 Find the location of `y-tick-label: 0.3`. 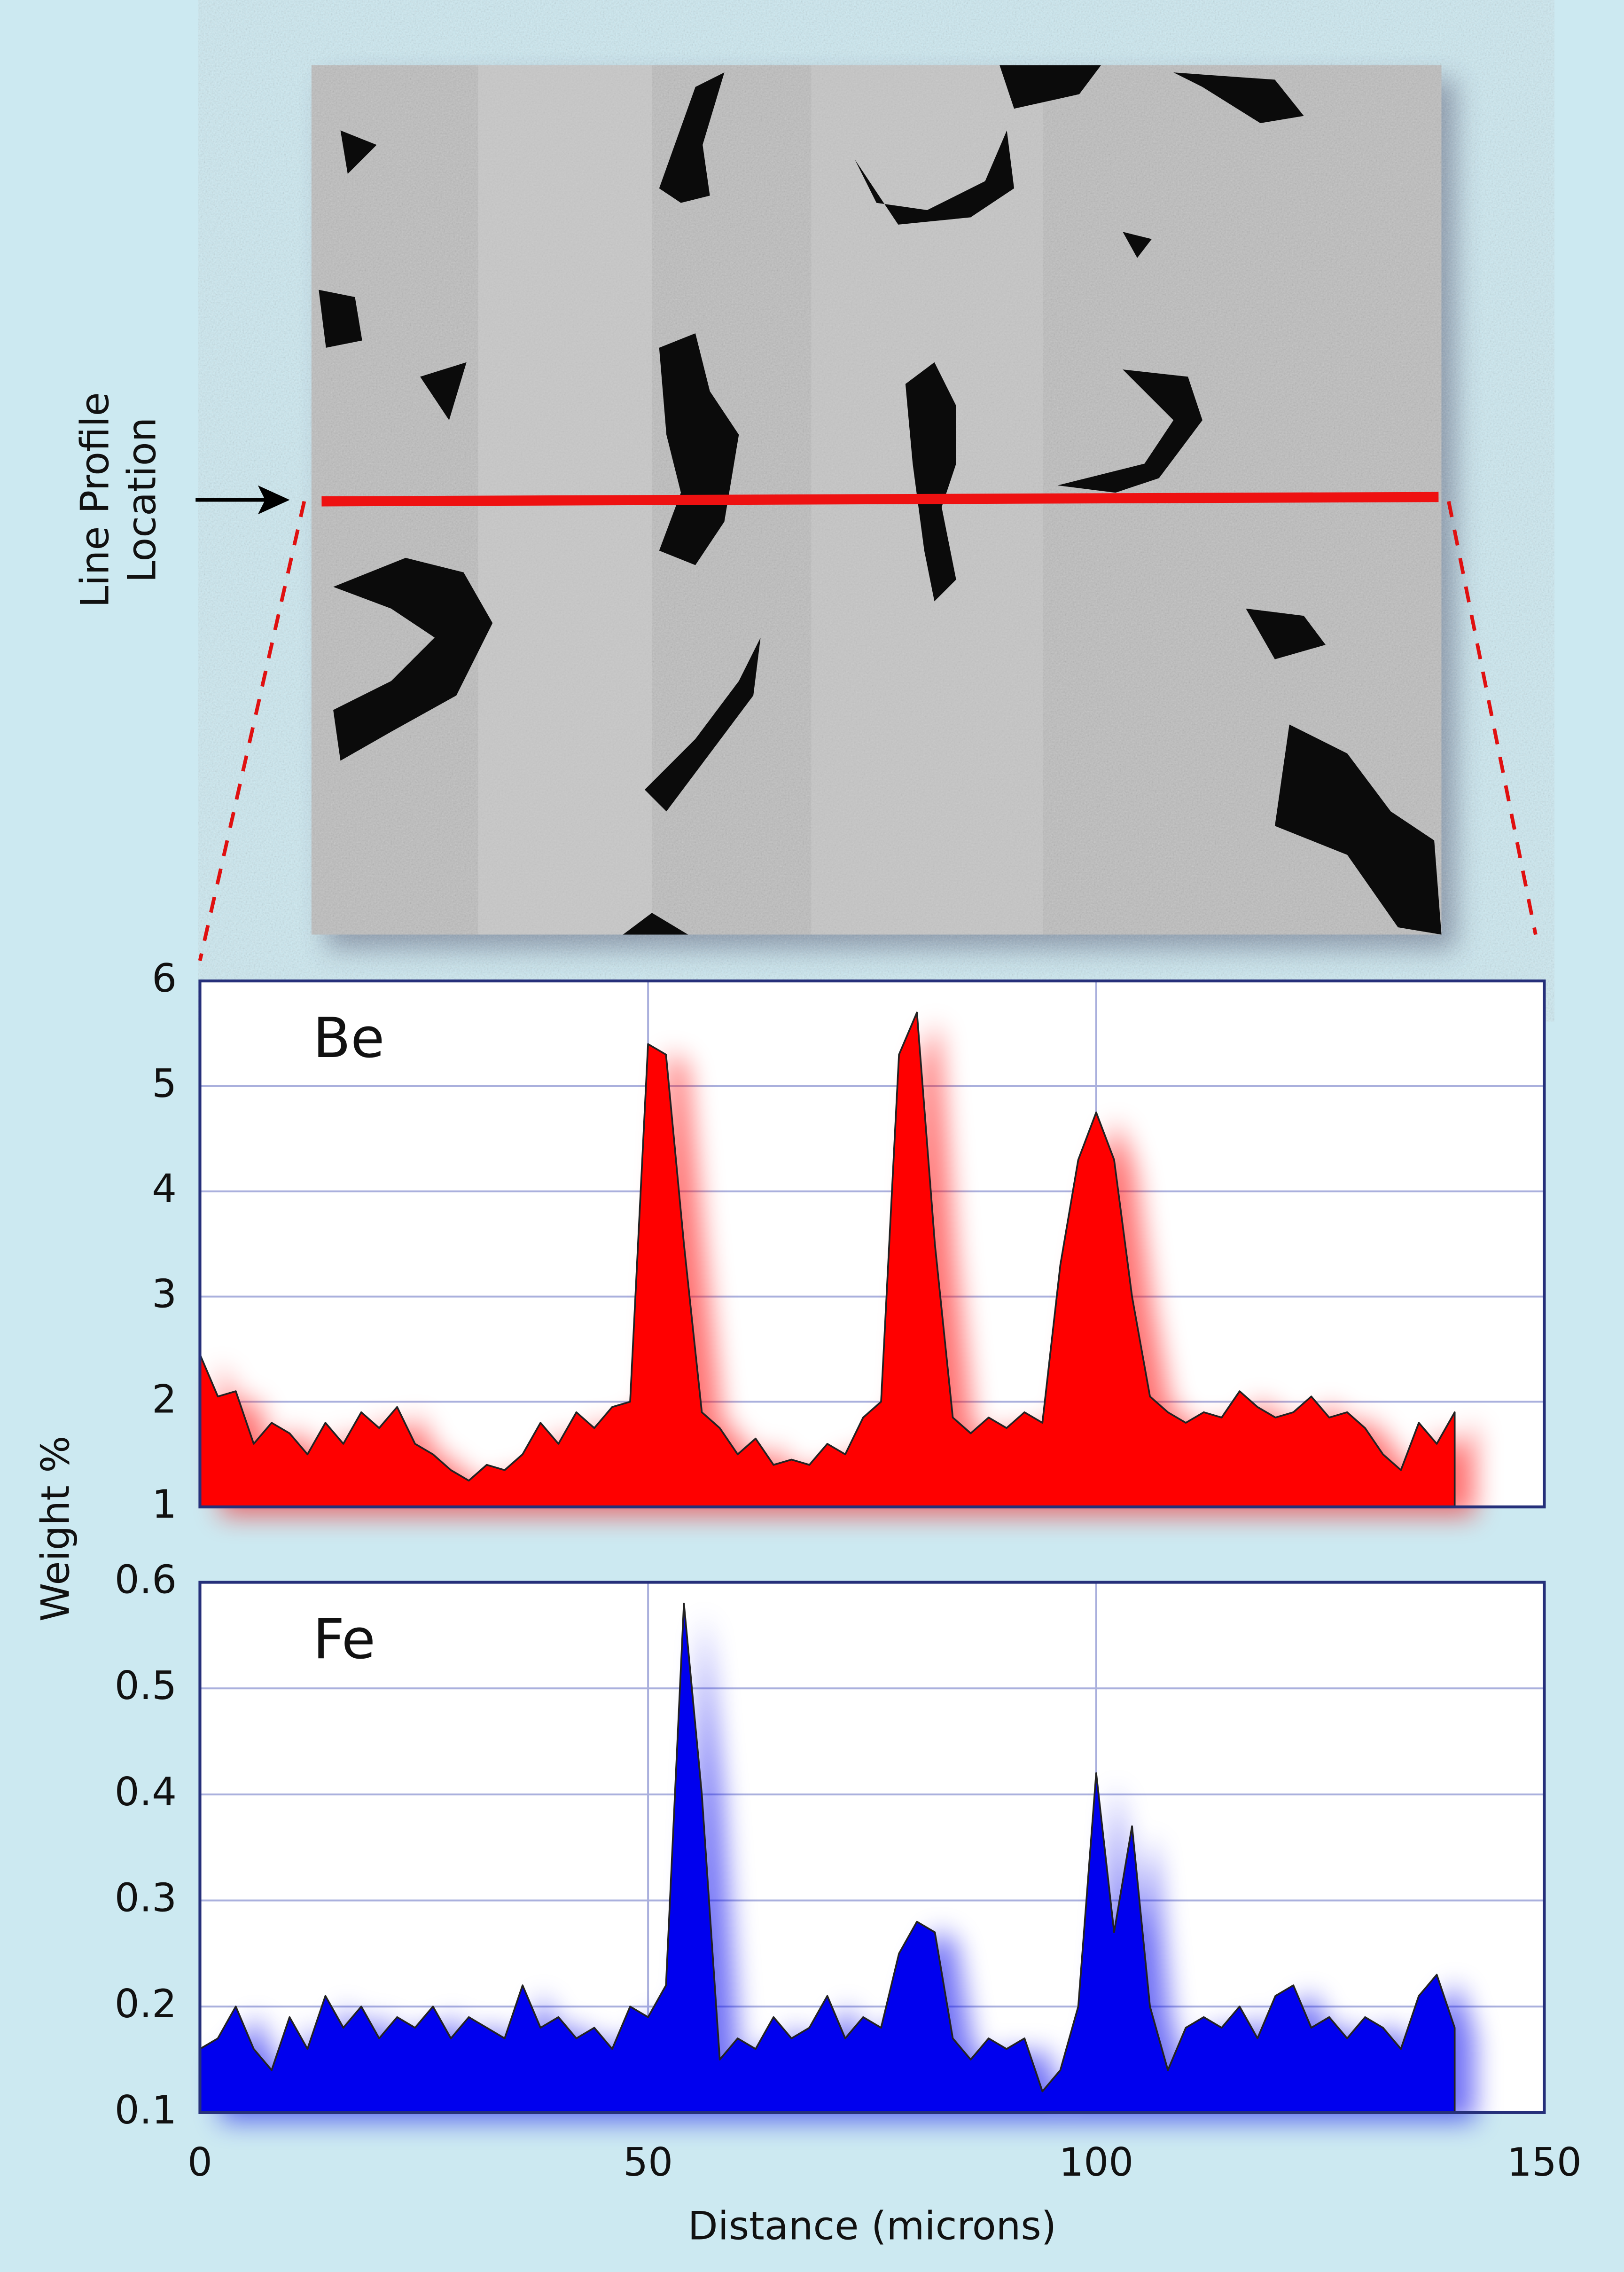

y-tick-label: 0.3 is located at coordinates (146, 1897).